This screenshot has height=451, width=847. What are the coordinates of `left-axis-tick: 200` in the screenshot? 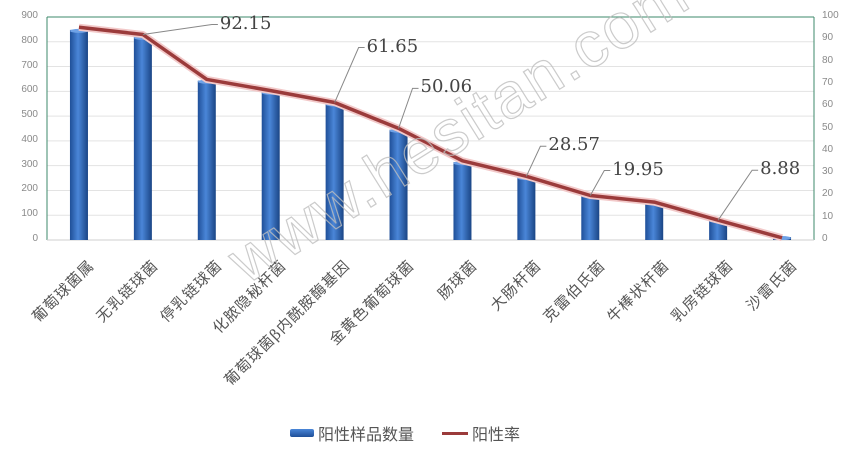 It's located at (29, 189).